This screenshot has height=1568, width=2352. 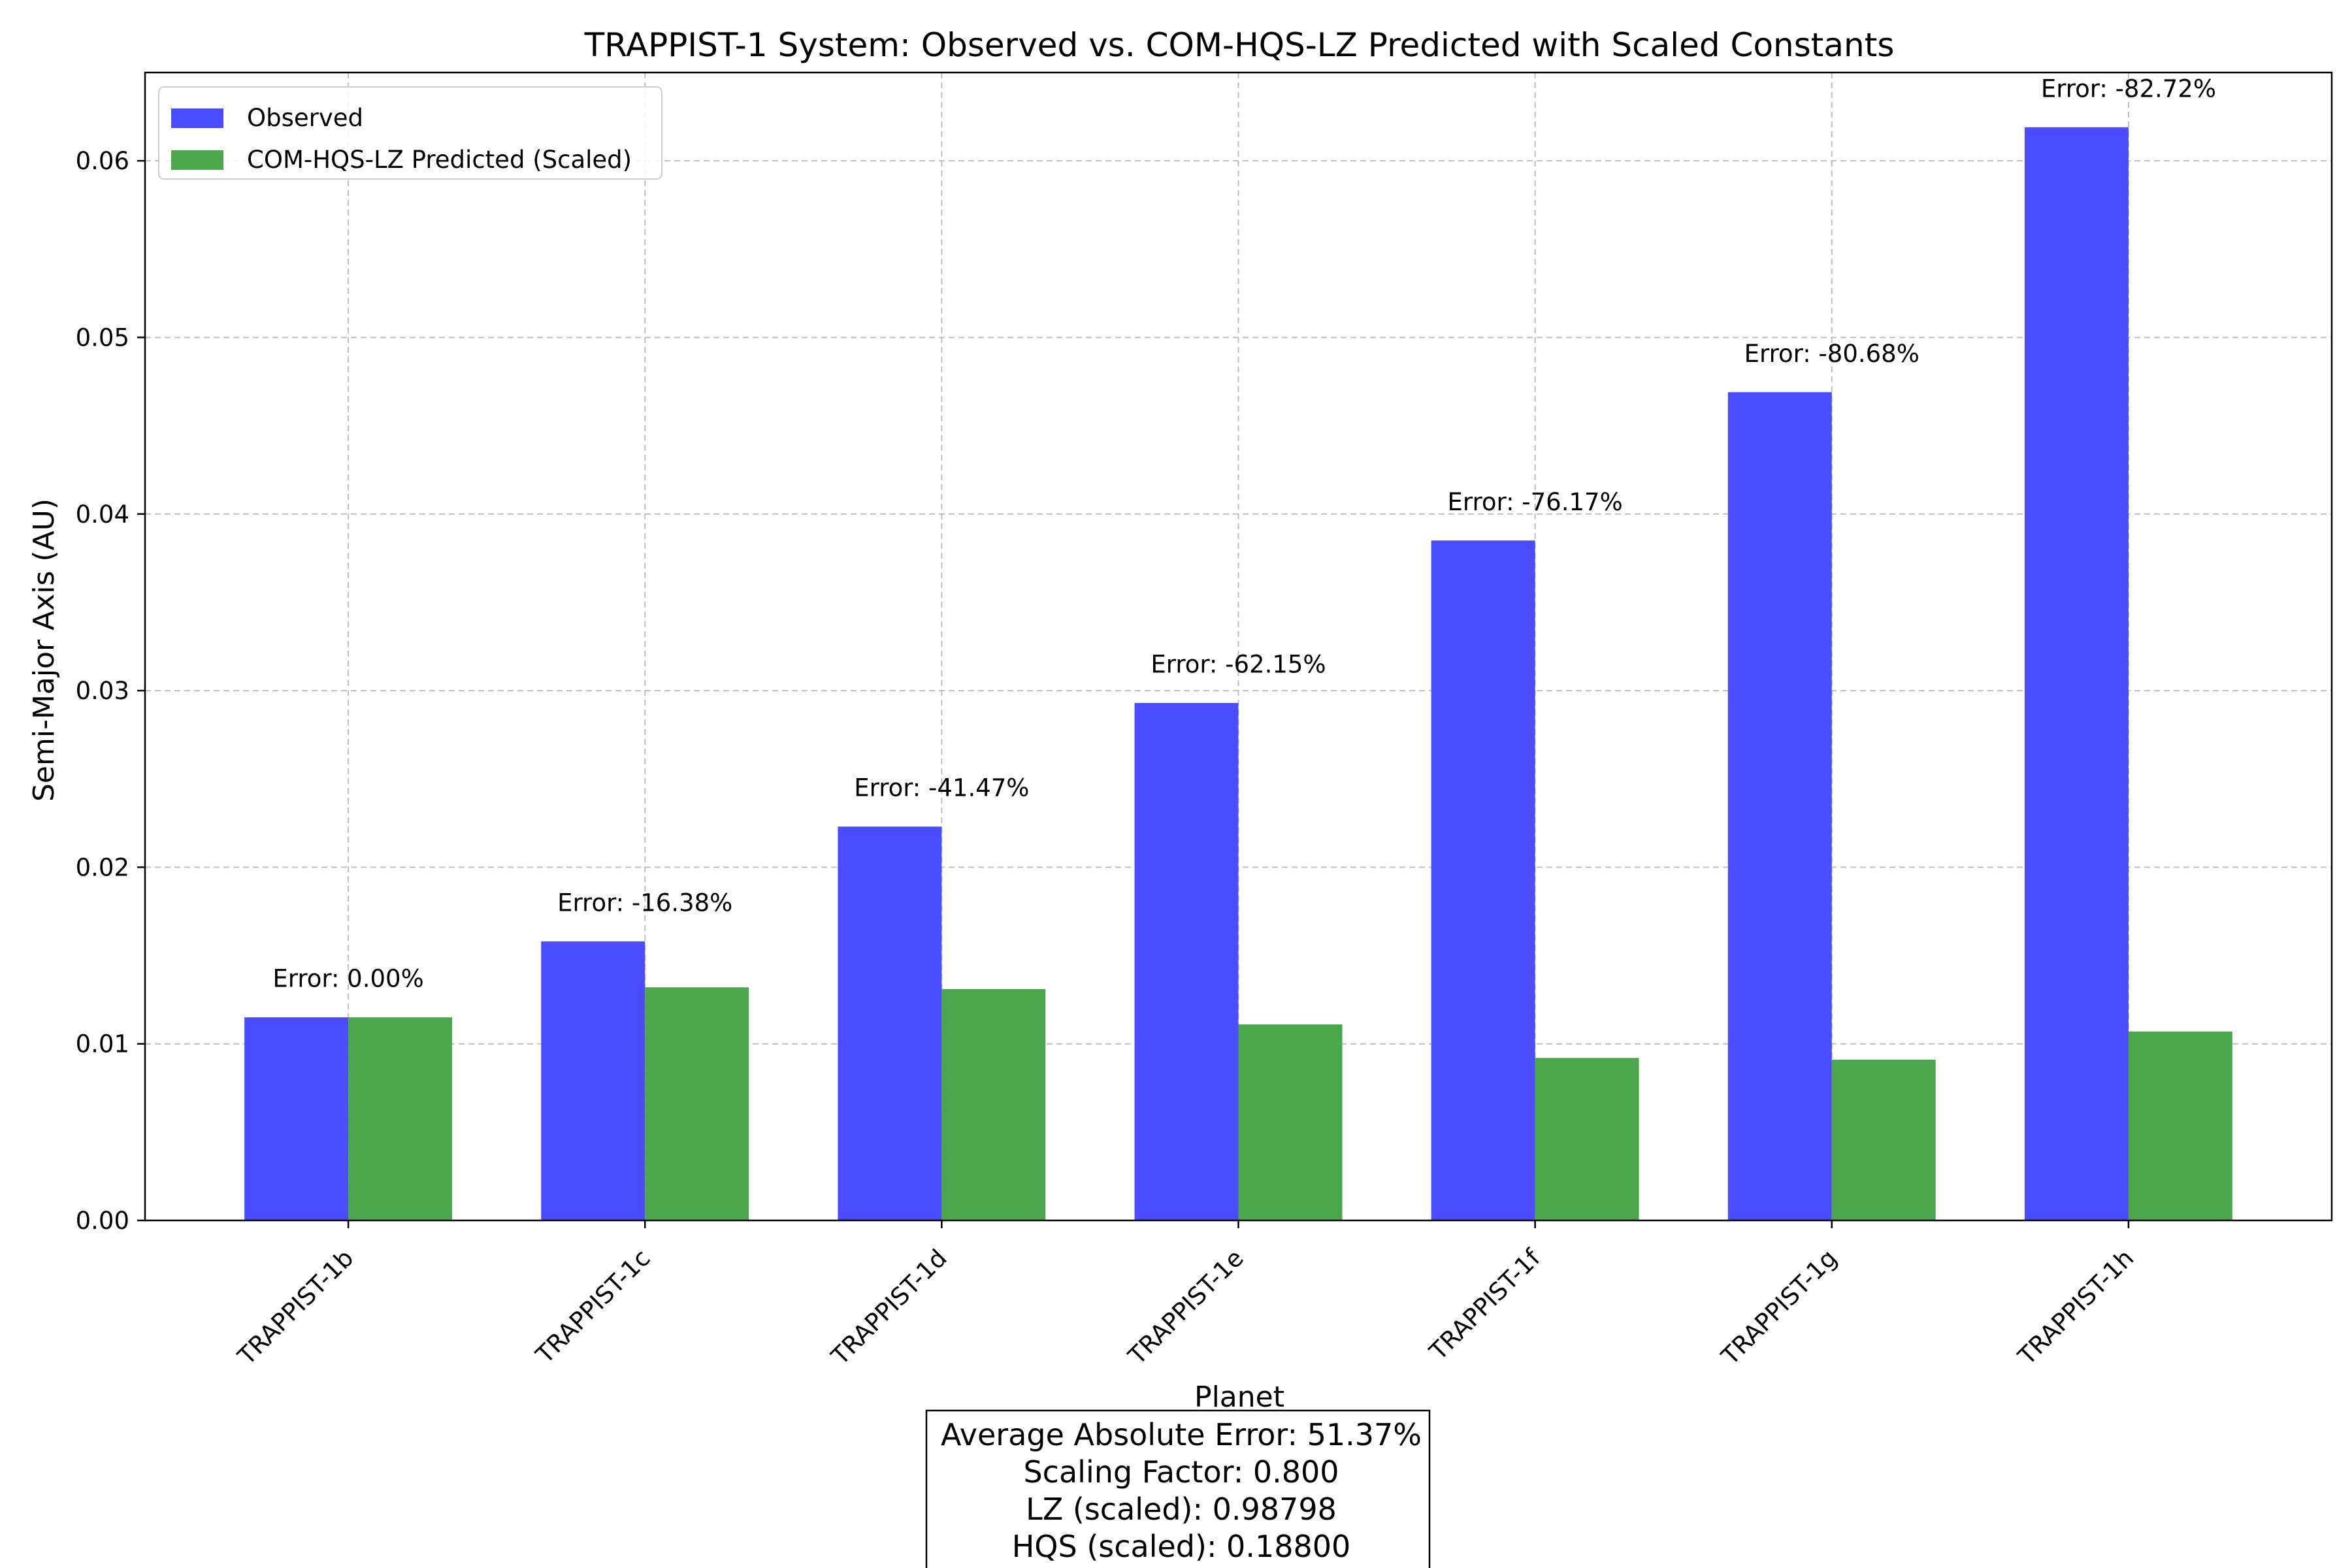 I want to click on y-tick-label: 0.04, so click(x=102, y=514).